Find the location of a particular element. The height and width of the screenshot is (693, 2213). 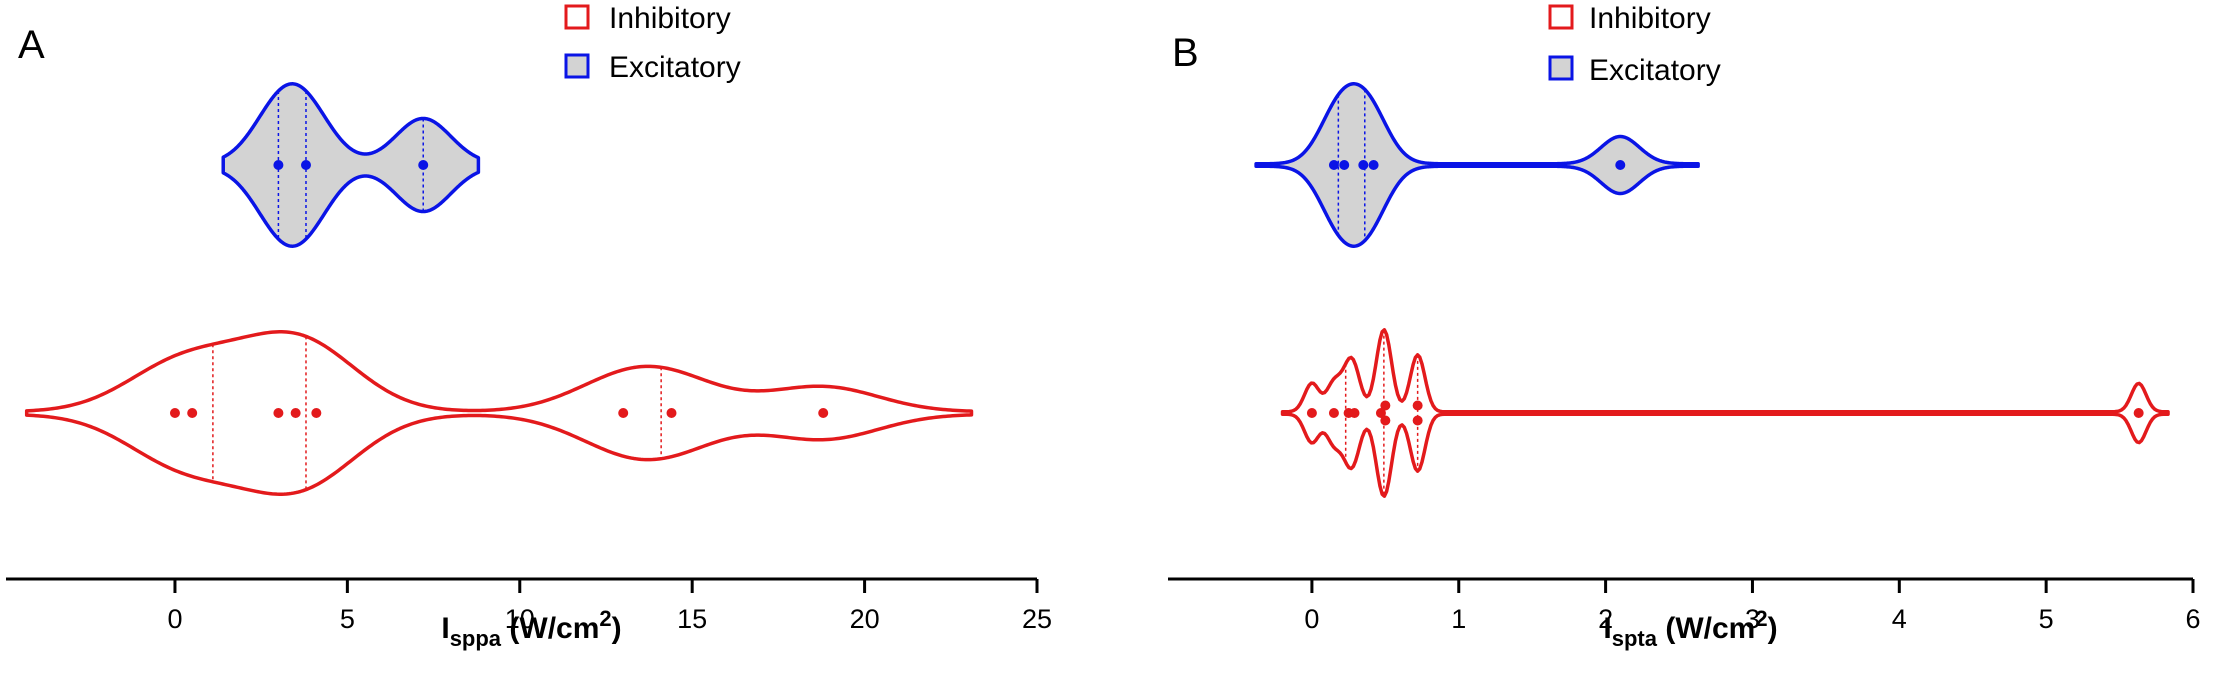

x-tick-label: 10 is located at coordinates (520, 619).